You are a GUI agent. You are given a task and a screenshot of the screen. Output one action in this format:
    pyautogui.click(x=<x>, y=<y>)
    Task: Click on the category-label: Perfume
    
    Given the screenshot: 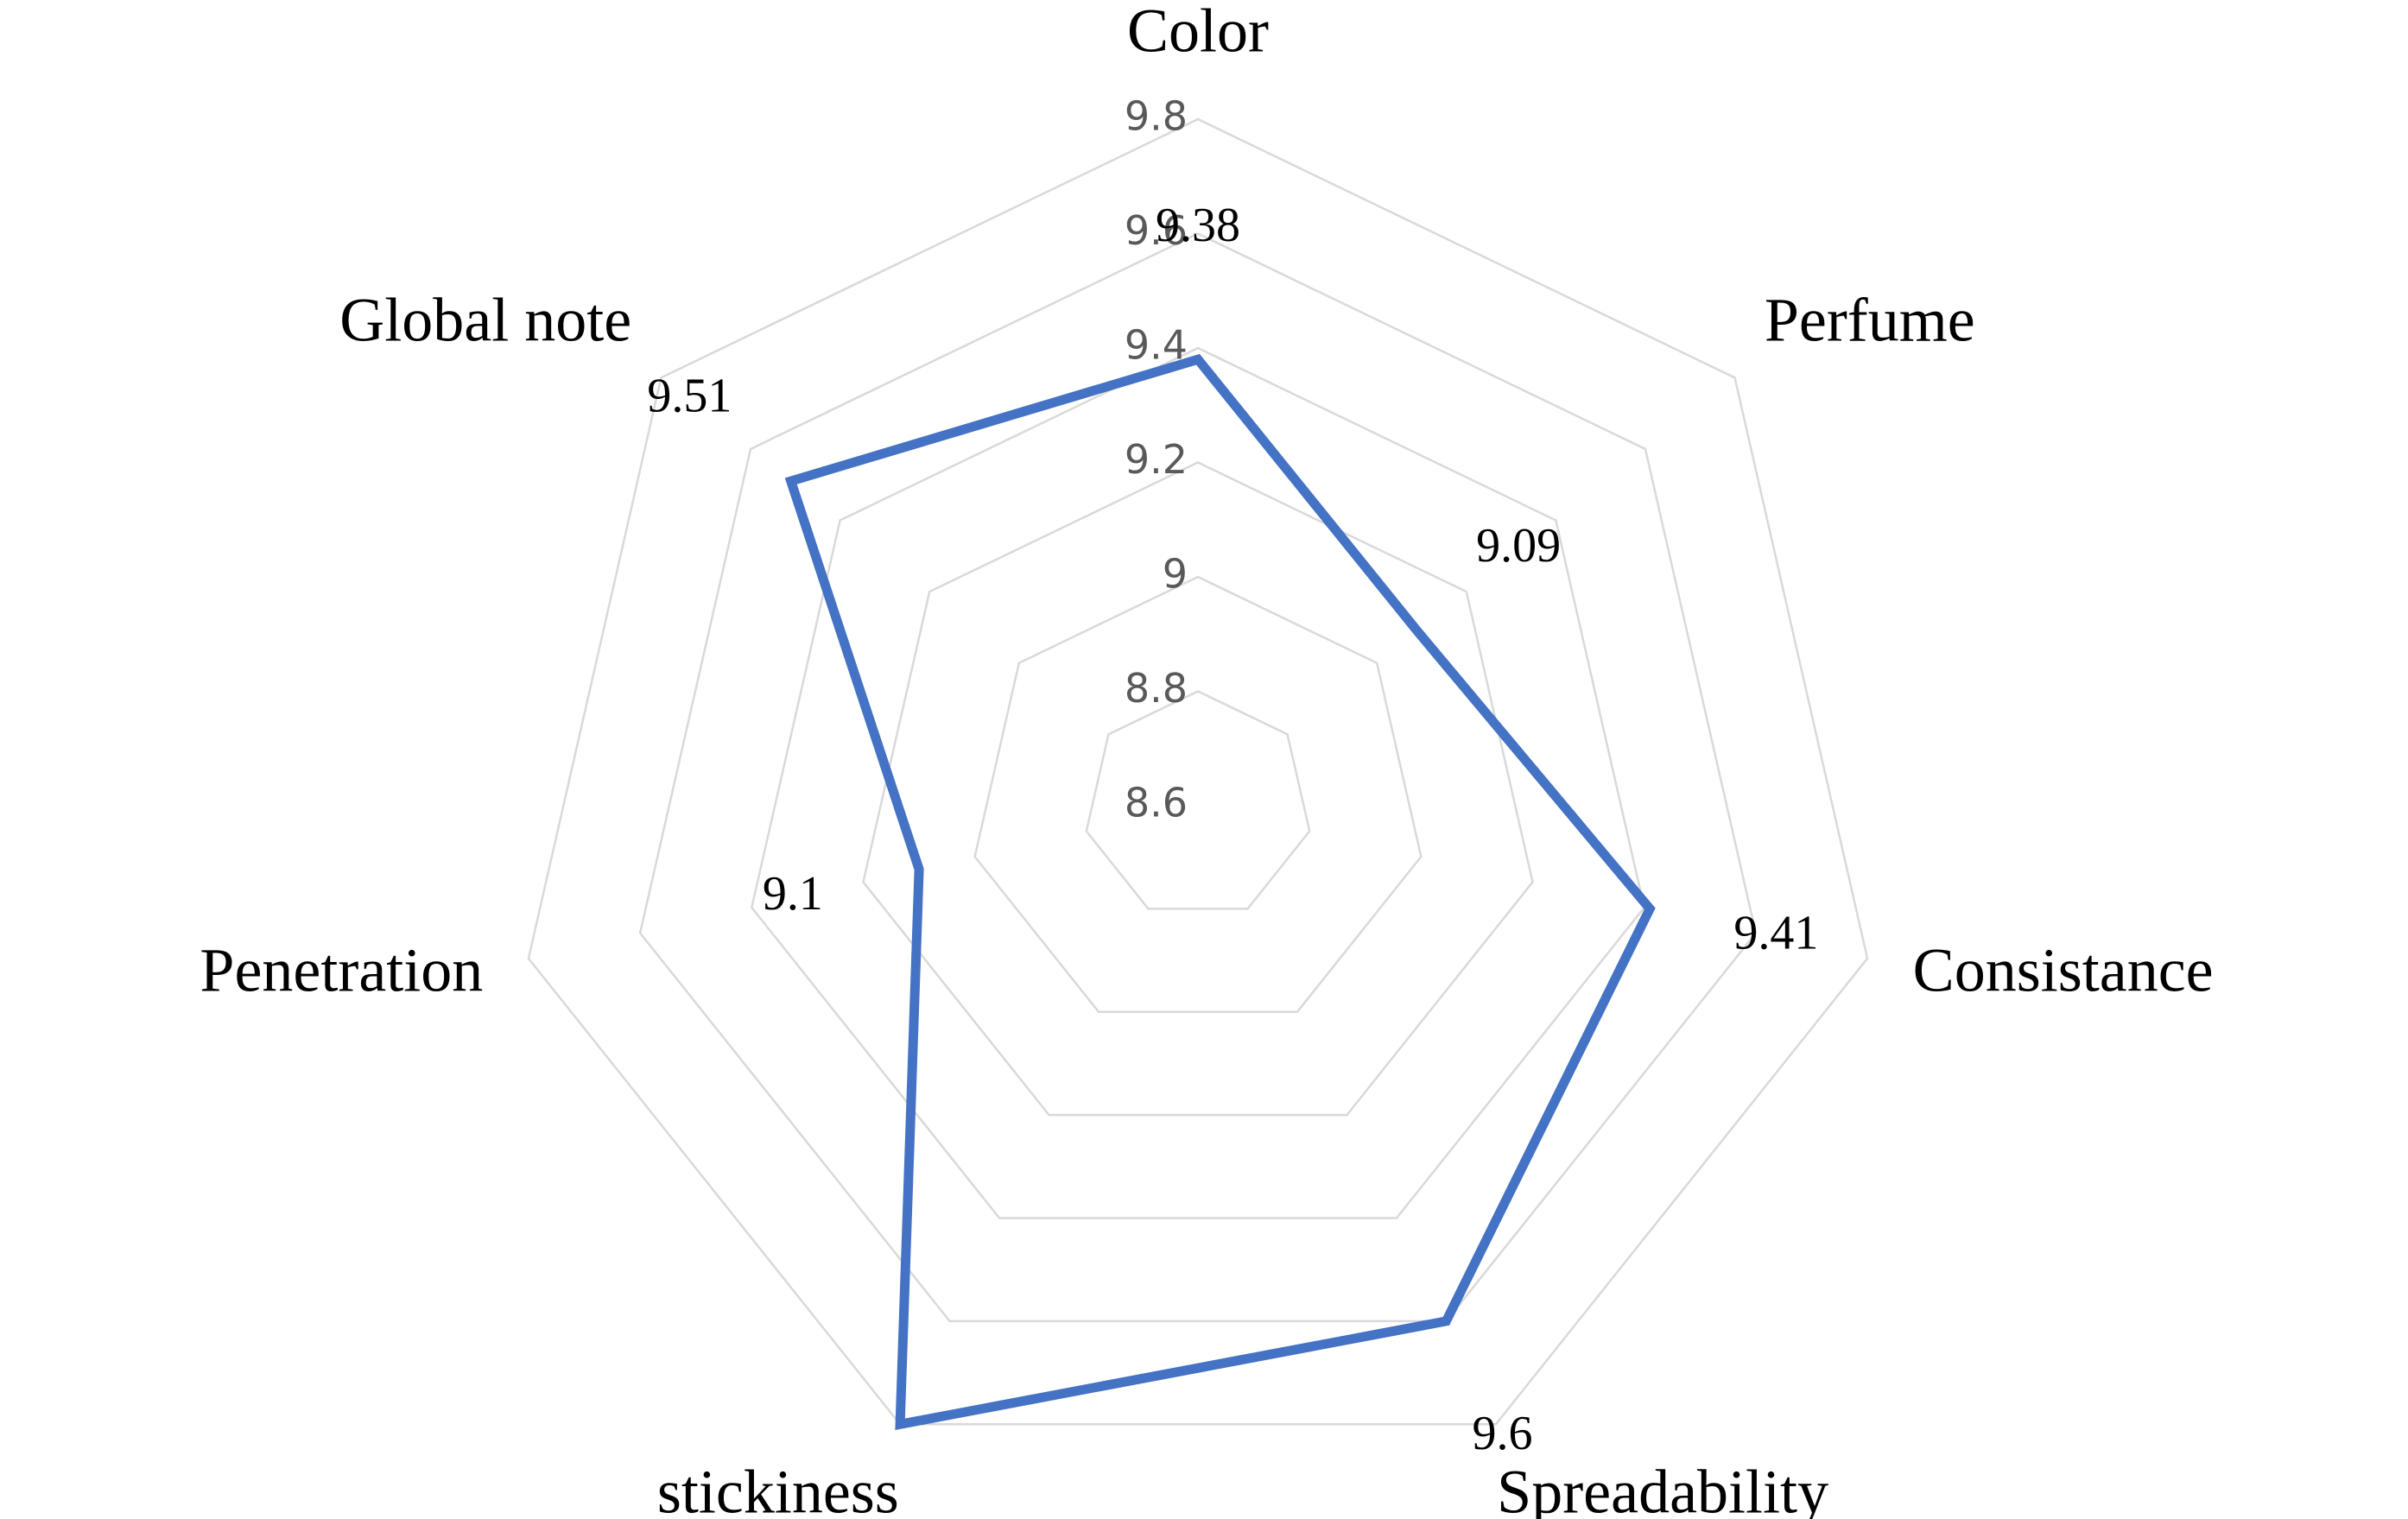 What is the action you would take?
    pyautogui.click(x=1870, y=321)
    